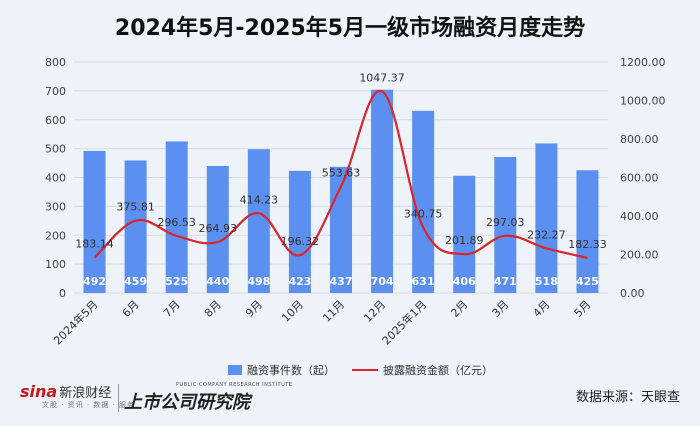 This screenshot has width=700, height=426. Describe the element at coordinates (55, 62) in the screenshot. I see `y-left-tick-label: 800` at that location.